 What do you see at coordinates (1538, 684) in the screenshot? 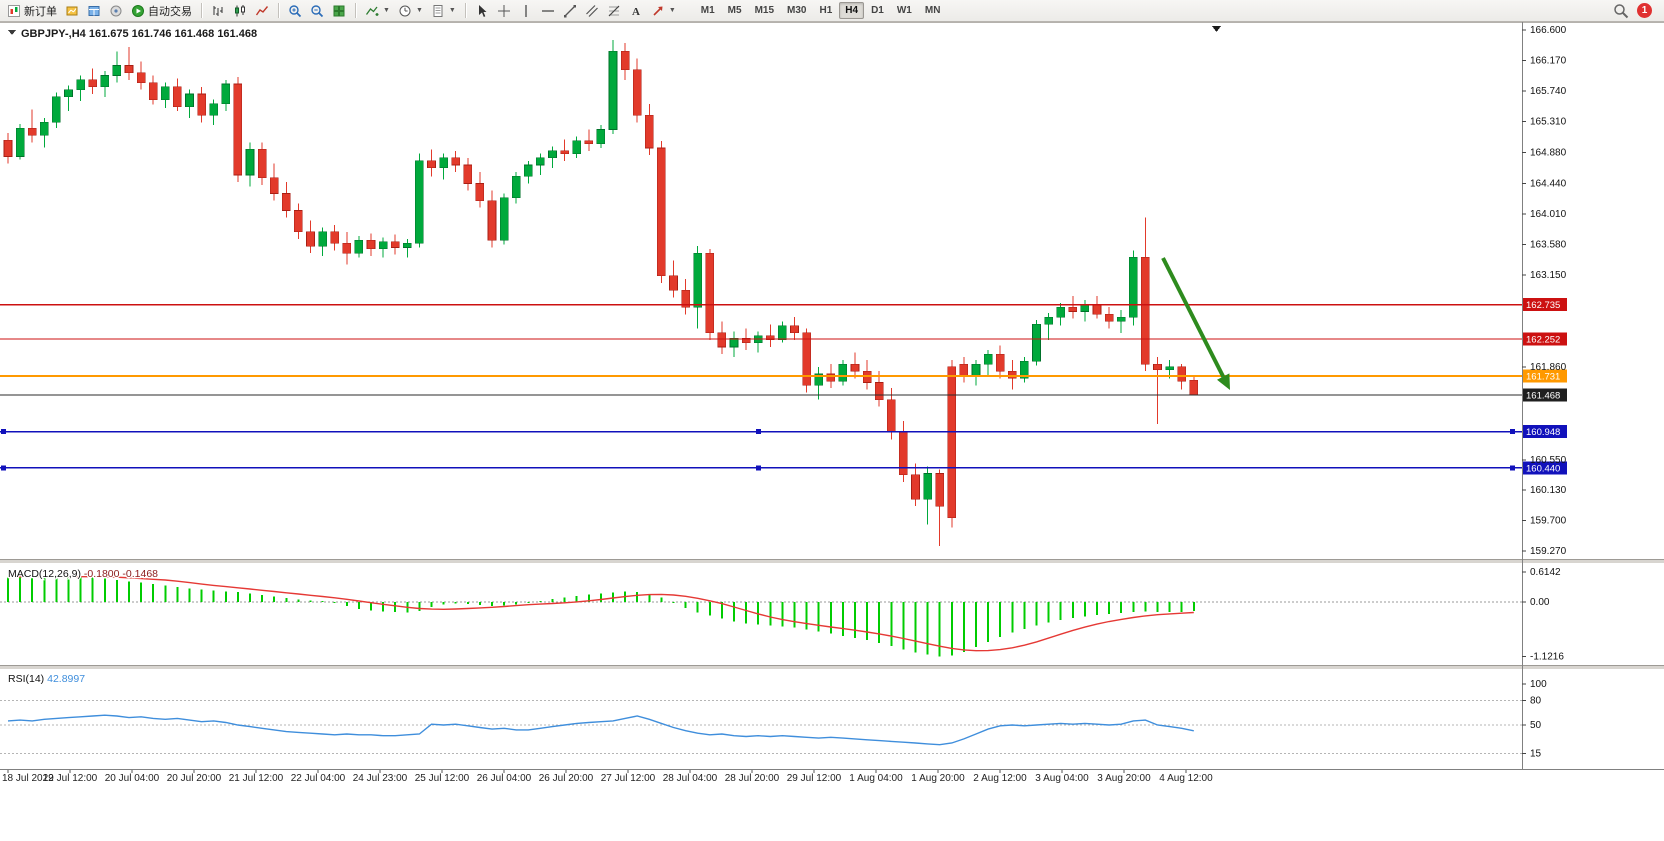
I see `rsi-axis-label: 100` at bounding box center [1538, 684].